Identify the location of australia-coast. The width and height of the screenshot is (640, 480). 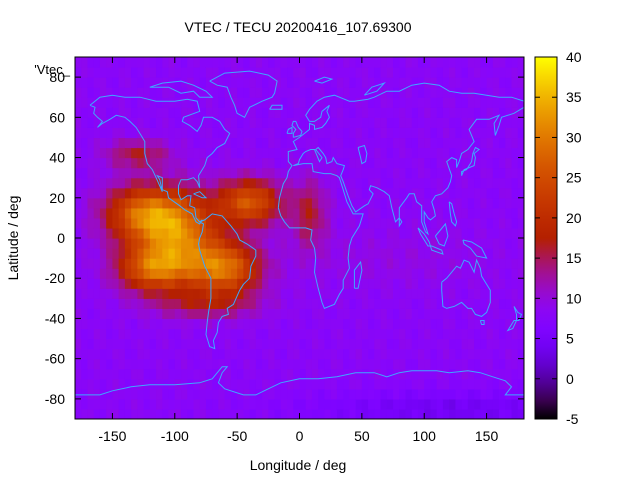
(466, 287).